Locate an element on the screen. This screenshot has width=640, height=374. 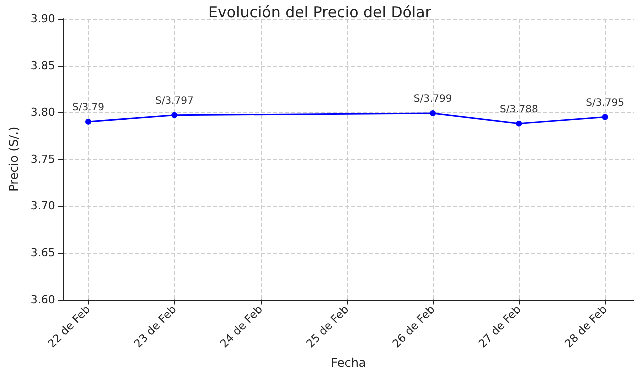
y-tick-label: 3.65 is located at coordinates (43, 253).